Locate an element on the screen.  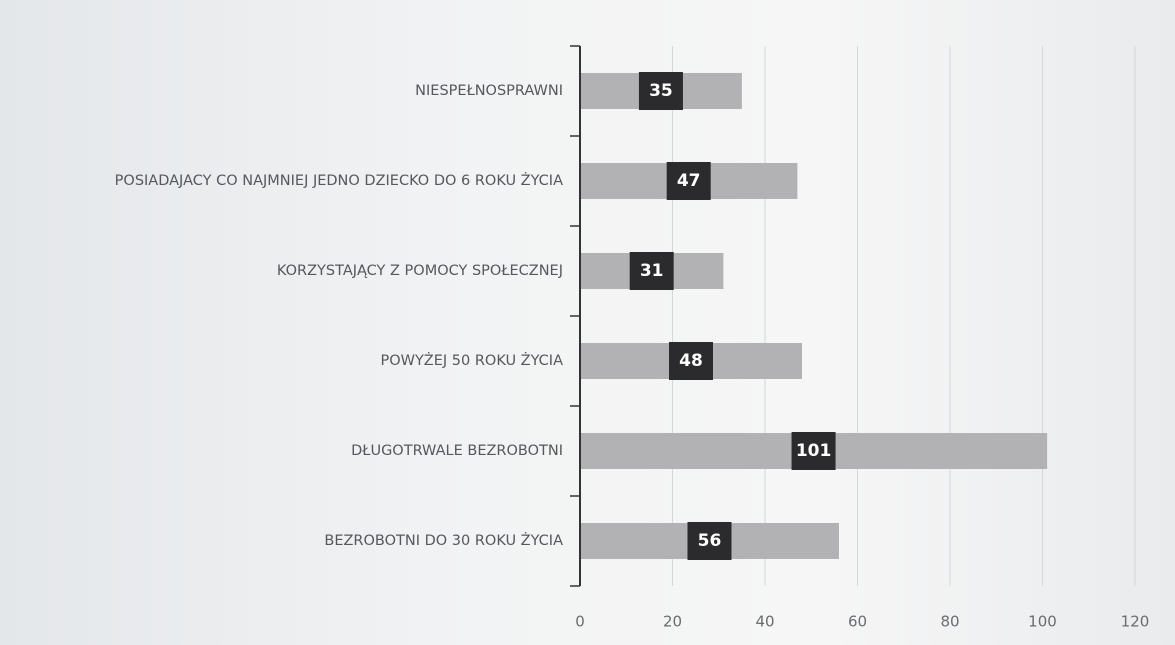
value-label: 101 is located at coordinates (813, 451).